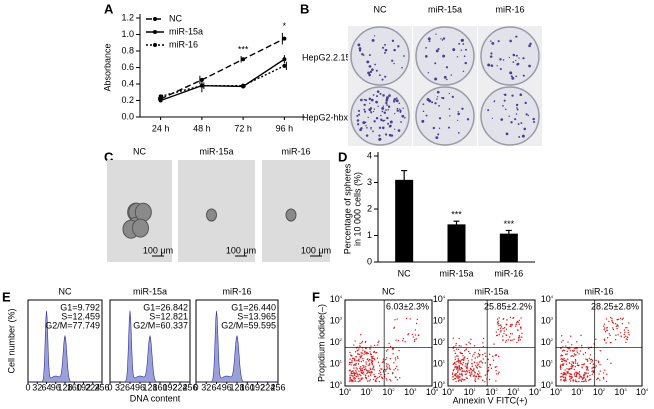 The image size is (654, 409). I want to click on y-axis-label: Propidium iodide(–), so click(321, 343).